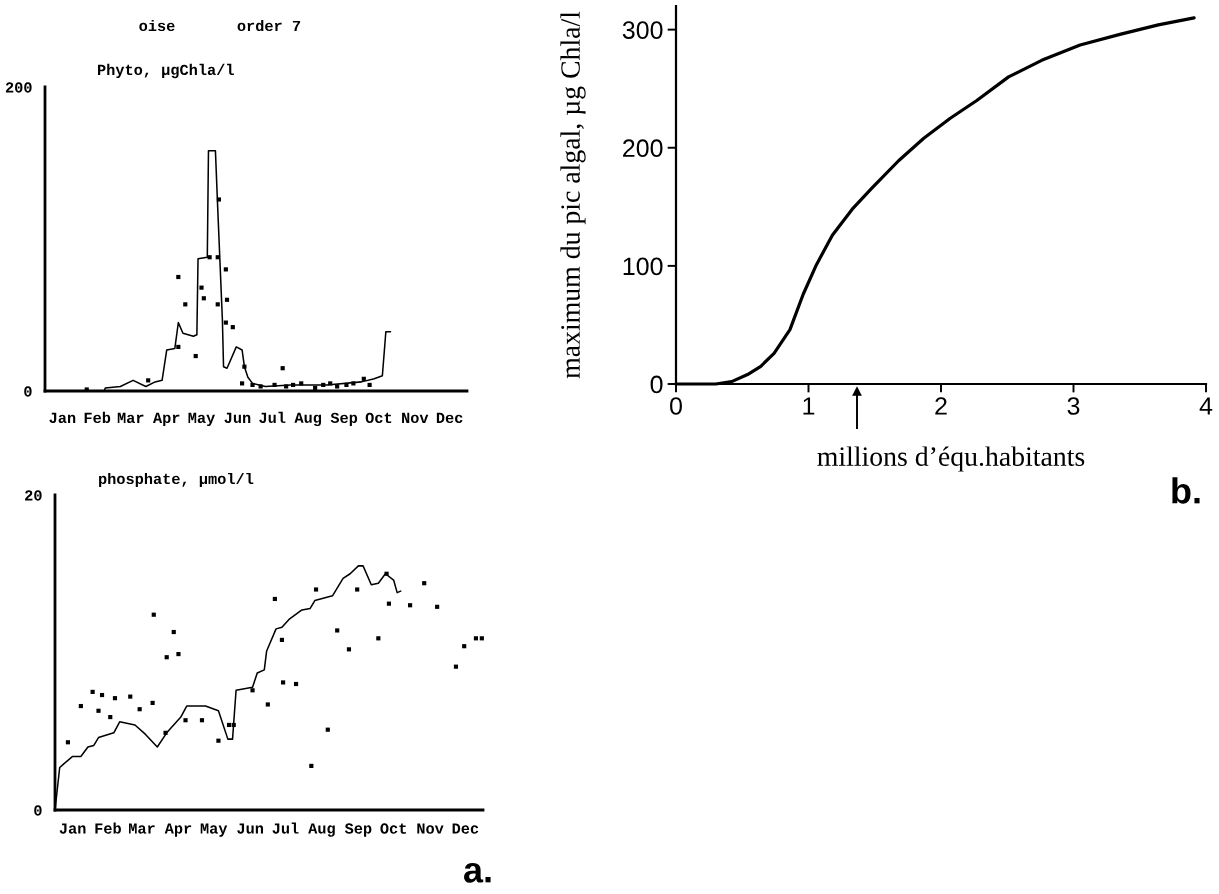 The height and width of the screenshot is (894, 1219). Describe the element at coordinates (269, 25) in the screenshot. I see `text: order 7` at that location.